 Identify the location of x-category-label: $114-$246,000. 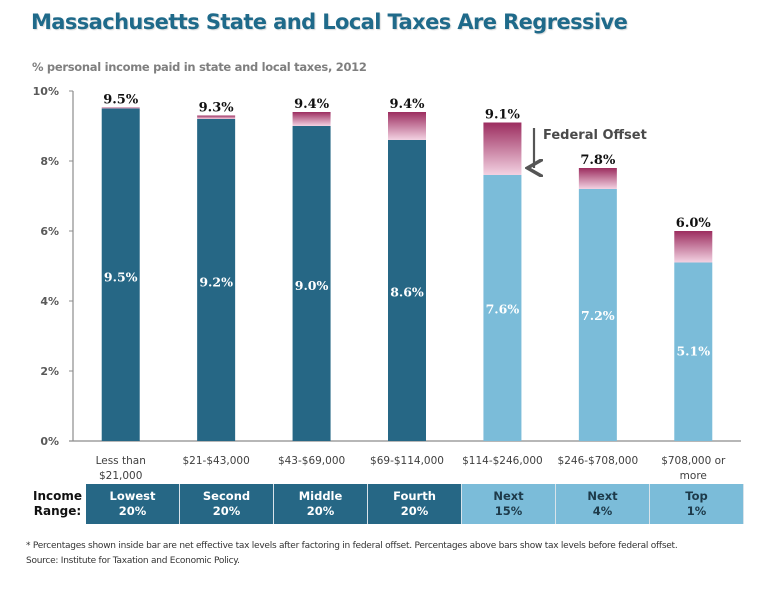
(502, 461).